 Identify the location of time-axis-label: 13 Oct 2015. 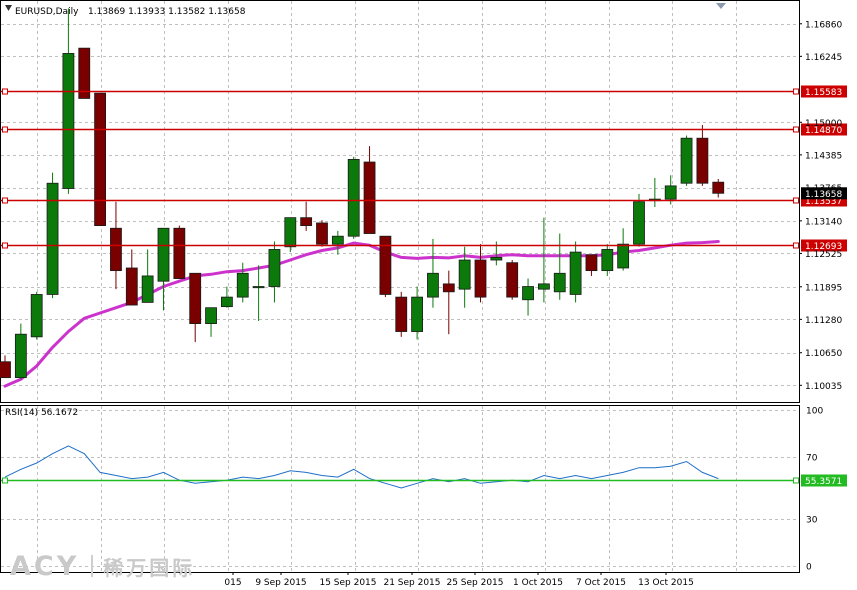
(666, 583).